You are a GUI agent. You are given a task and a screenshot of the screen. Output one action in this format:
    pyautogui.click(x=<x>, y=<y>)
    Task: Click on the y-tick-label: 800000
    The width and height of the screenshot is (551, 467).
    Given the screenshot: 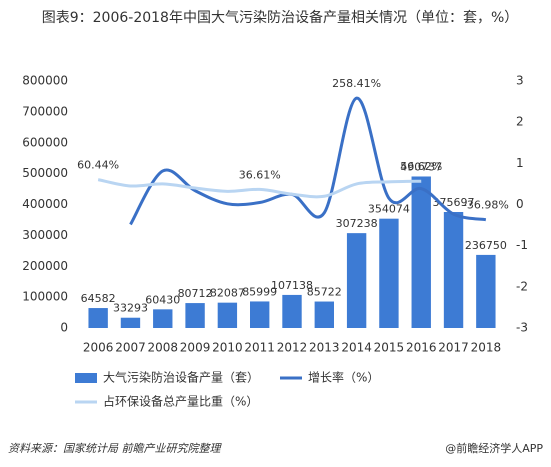 What is the action you would take?
    pyautogui.click(x=45, y=81)
    